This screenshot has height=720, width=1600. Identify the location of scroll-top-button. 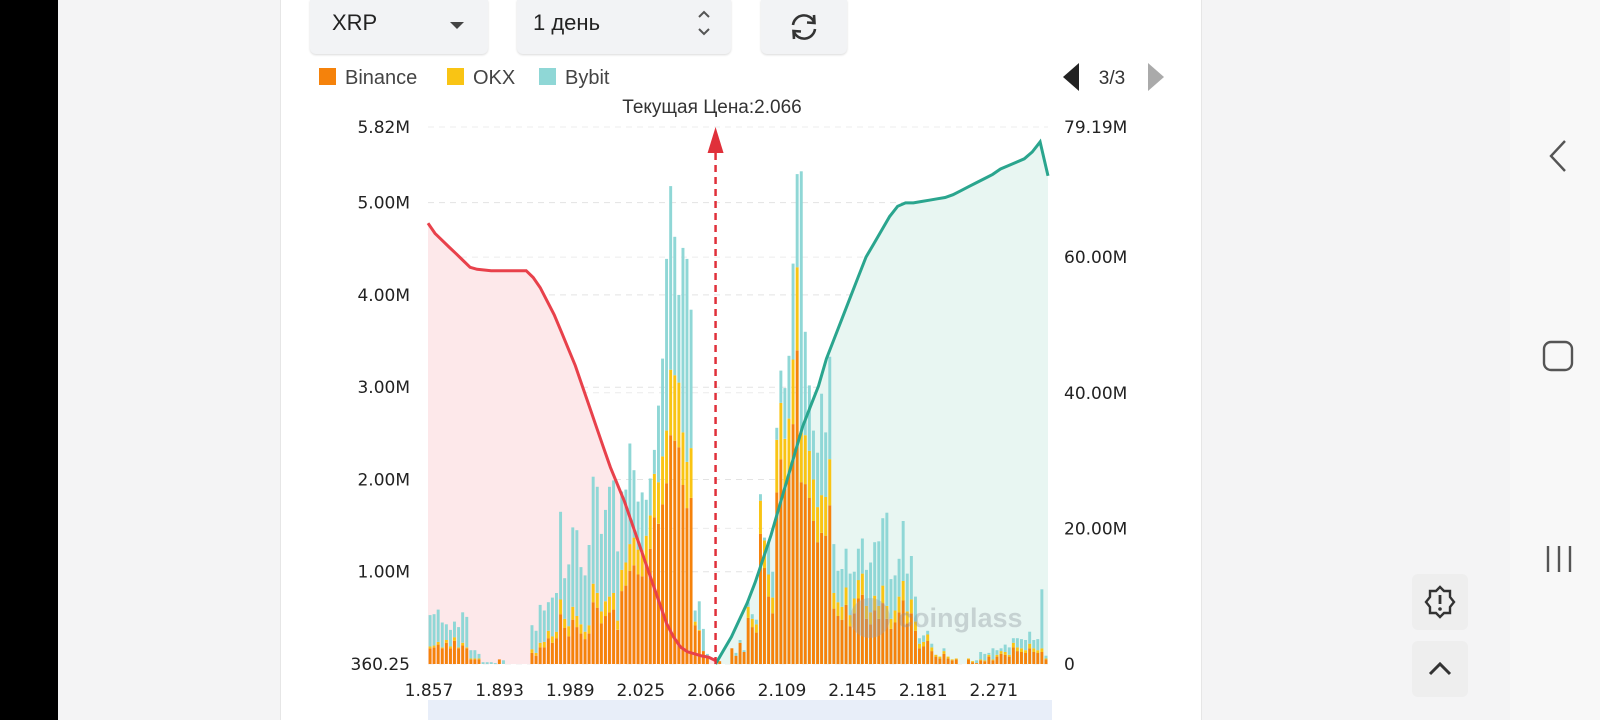
(1440, 669).